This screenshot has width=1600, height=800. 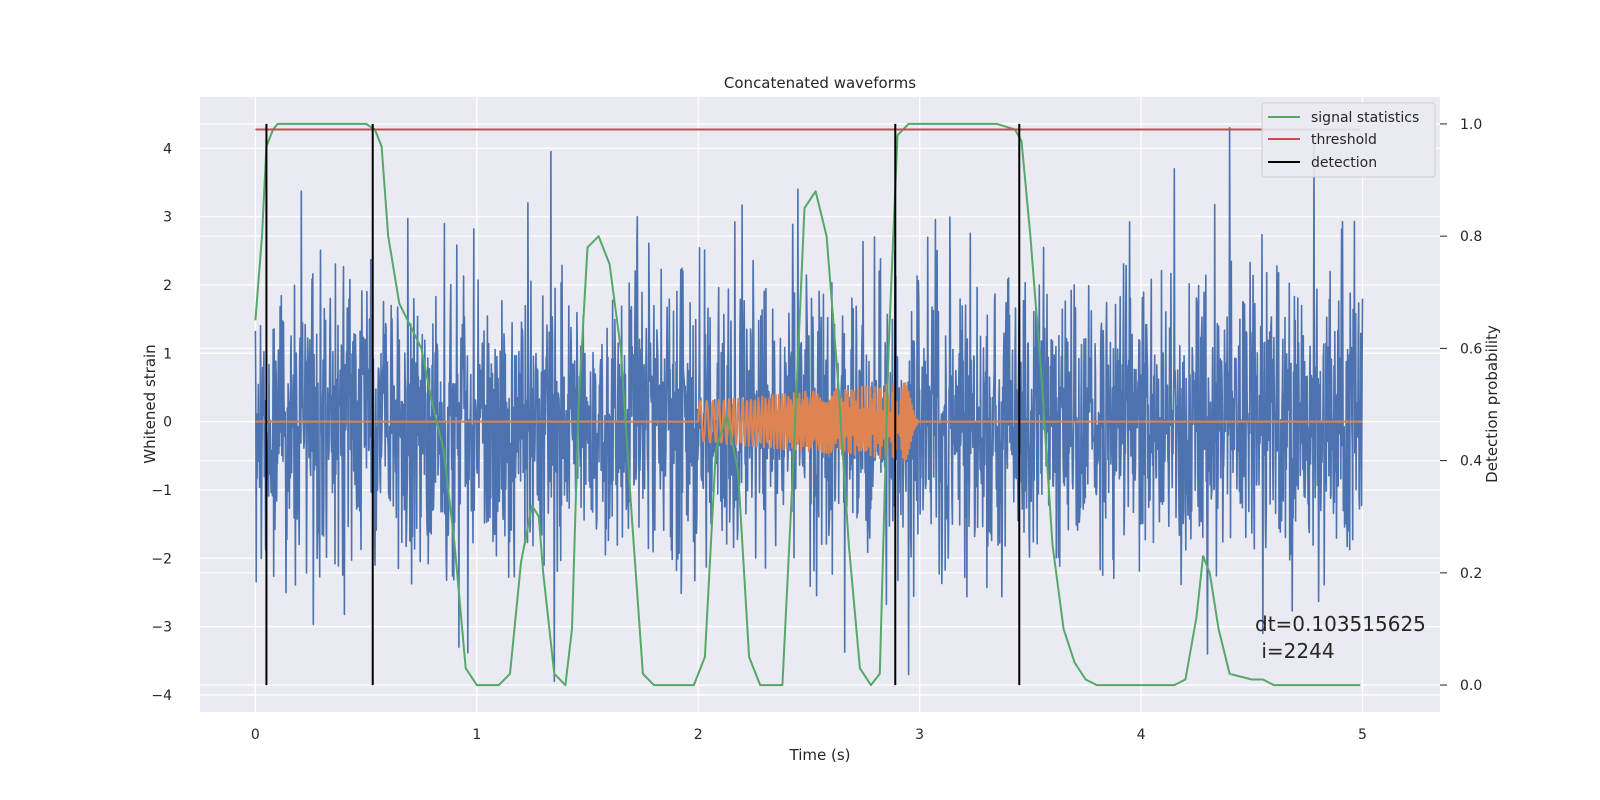 I want to click on y2-tick-label: 0.8, so click(x=1471, y=237).